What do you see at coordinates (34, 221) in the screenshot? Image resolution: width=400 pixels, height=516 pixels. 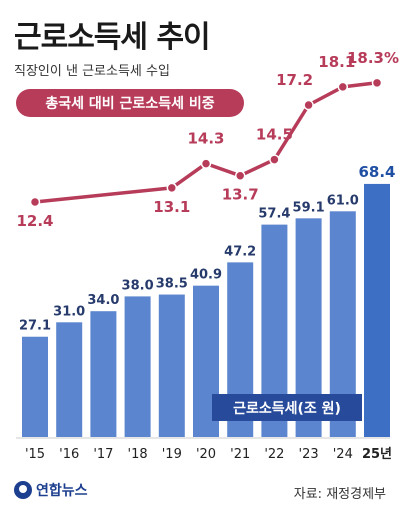 I see `share-value-label-0: 12.4` at bounding box center [34, 221].